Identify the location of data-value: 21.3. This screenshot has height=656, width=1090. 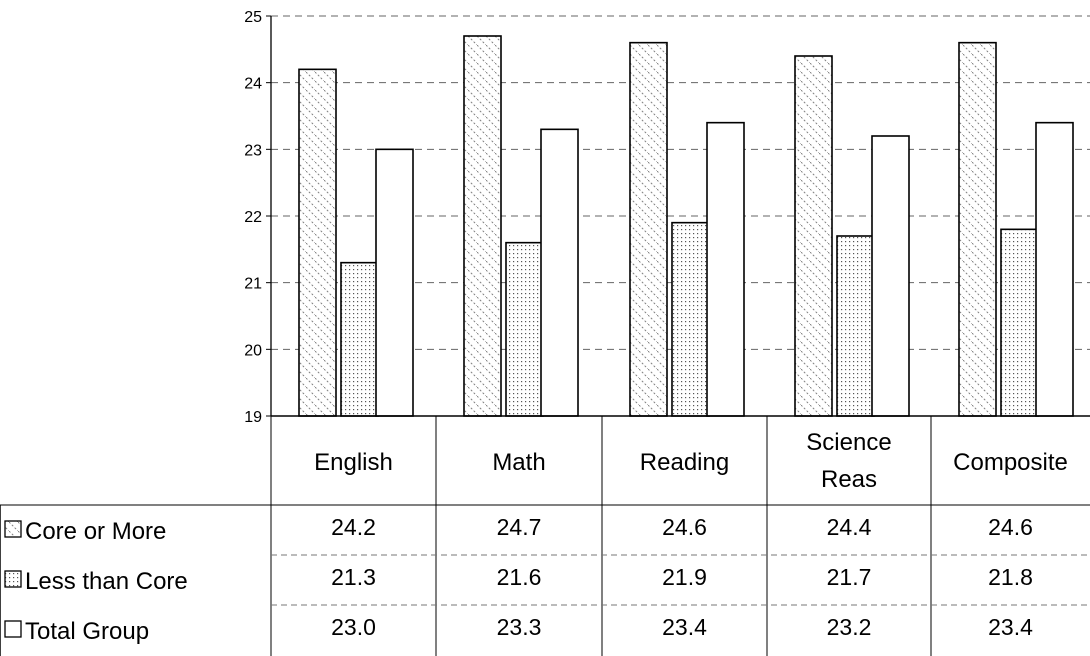
(353, 577).